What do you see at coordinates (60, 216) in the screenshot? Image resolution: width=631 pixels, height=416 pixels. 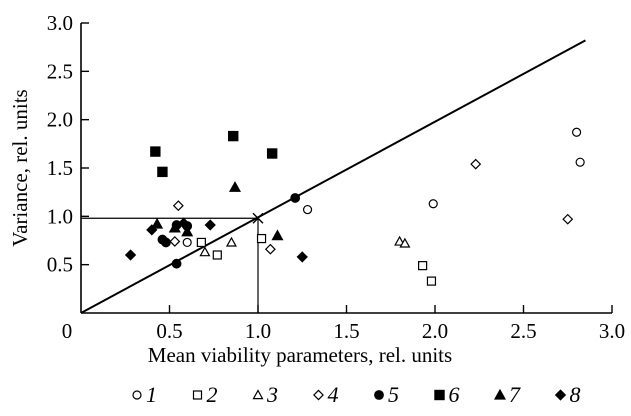 I see `y-tick-label: 1.0` at bounding box center [60, 216].